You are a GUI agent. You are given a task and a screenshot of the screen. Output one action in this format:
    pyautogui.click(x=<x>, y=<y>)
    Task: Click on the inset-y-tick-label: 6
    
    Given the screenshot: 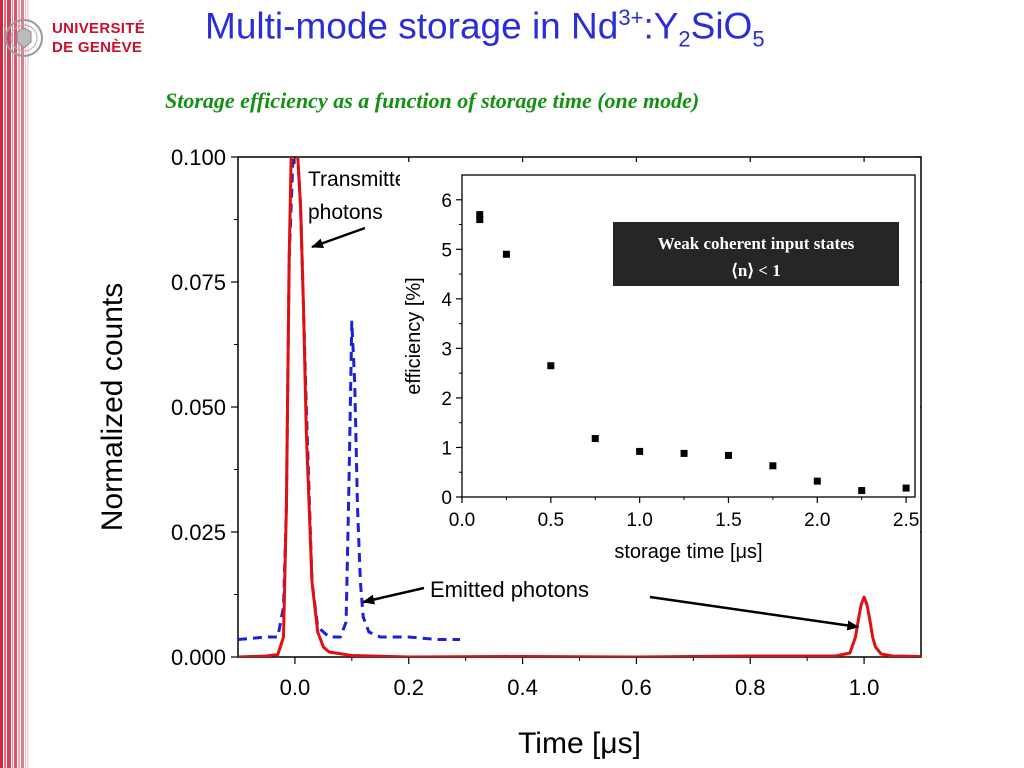 What is the action you would take?
    pyautogui.click(x=446, y=201)
    